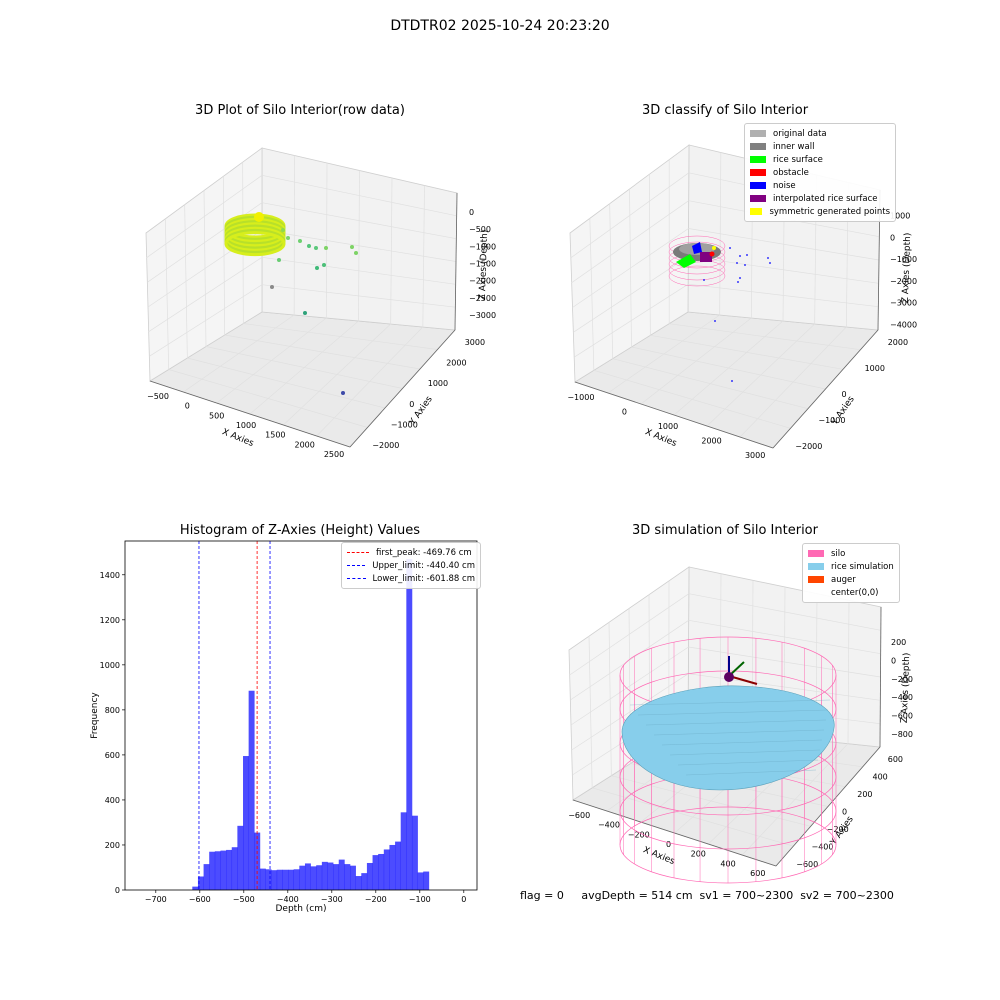 The width and height of the screenshot is (1000, 1000). What do you see at coordinates (244, 899) in the screenshot?
I see `histogram-x-tick-label: −500` at bounding box center [244, 899].